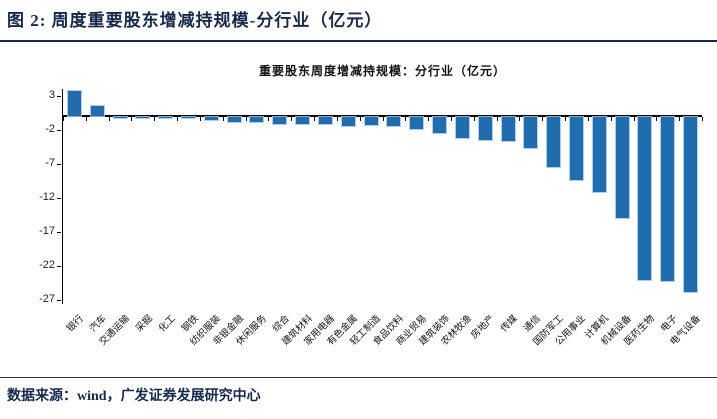 This screenshot has width=717, height=419. What do you see at coordinates (47, 197) in the screenshot?
I see `y-tick-label: -12` at bounding box center [47, 197].